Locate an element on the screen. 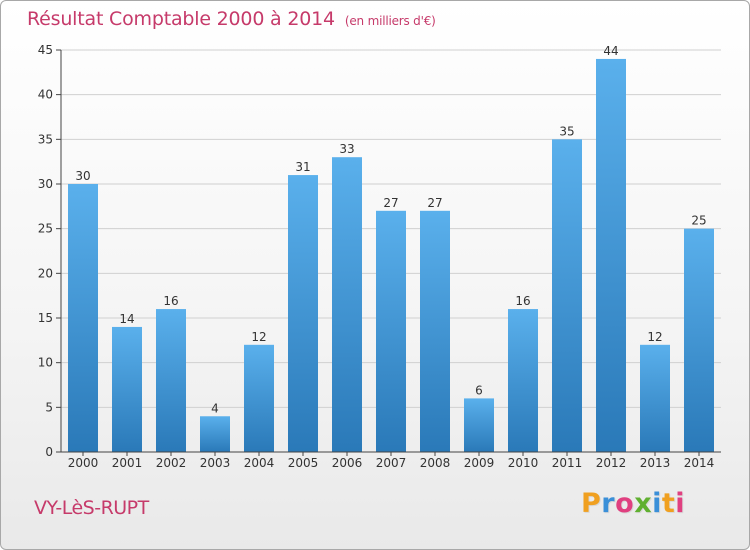  place-name: VY-LèS-RUPT is located at coordinates (91, 508).